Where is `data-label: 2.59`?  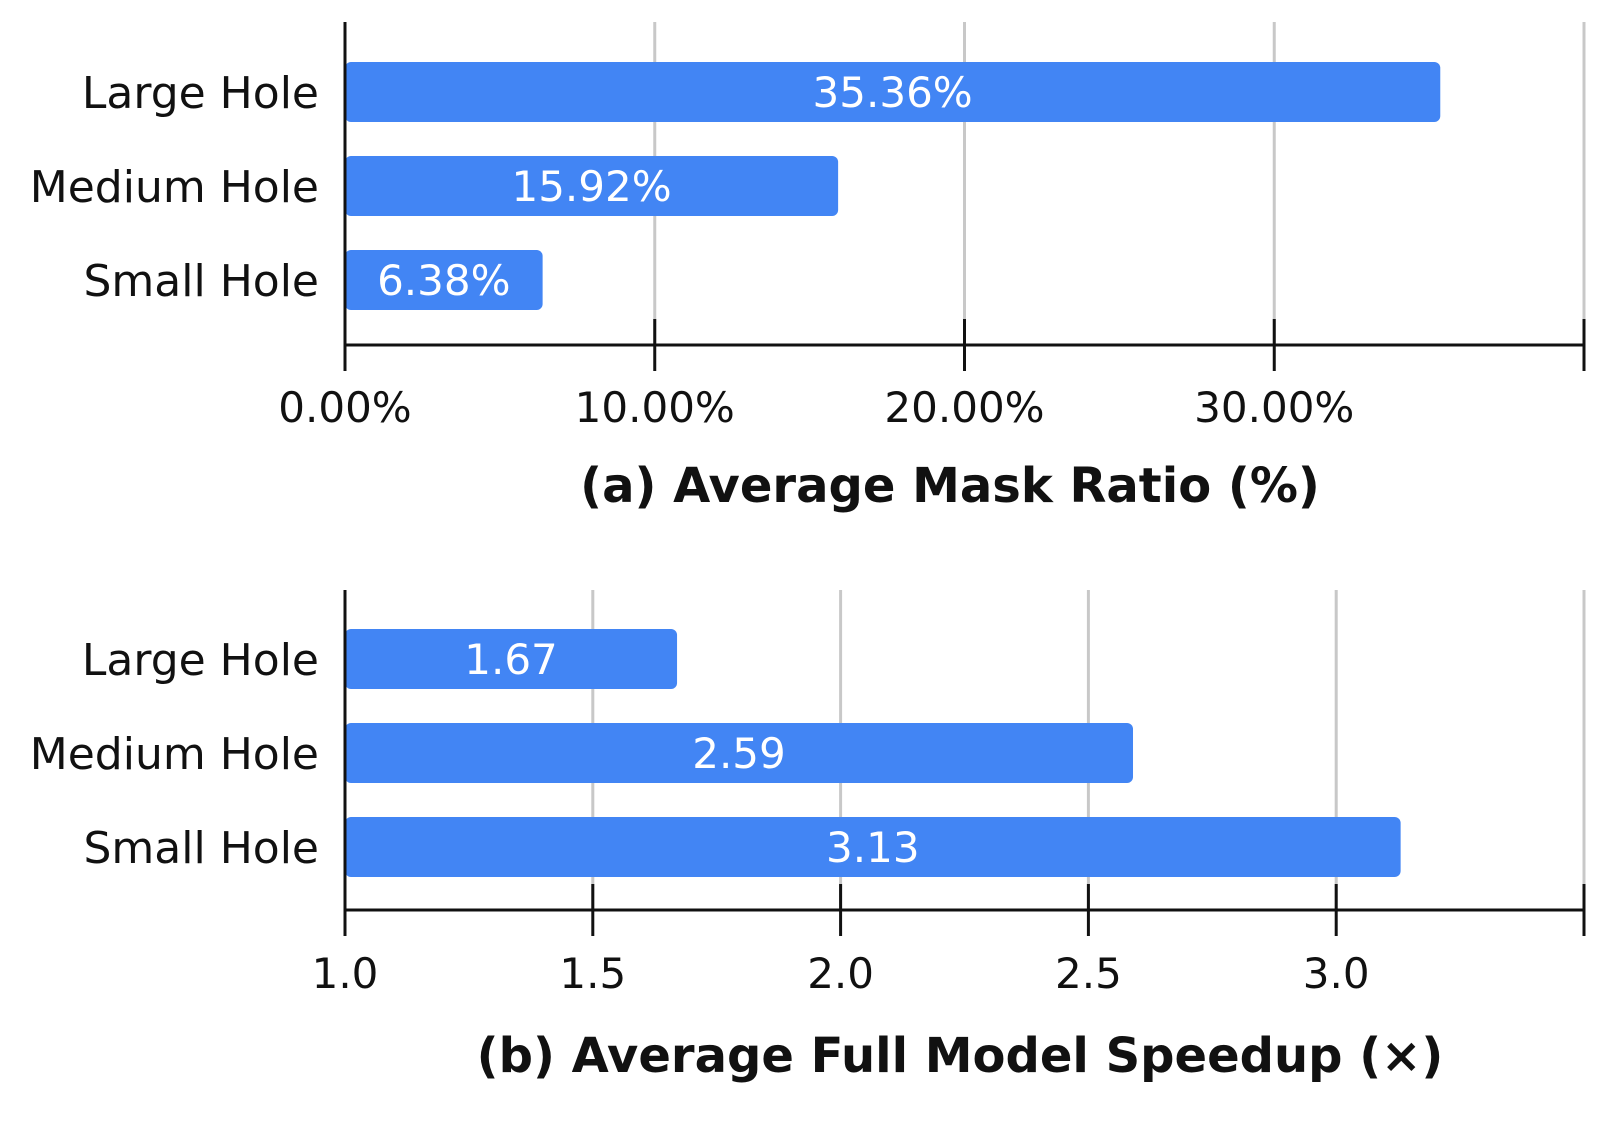 data-label: 2.59 is located at coordinates (739, 753).